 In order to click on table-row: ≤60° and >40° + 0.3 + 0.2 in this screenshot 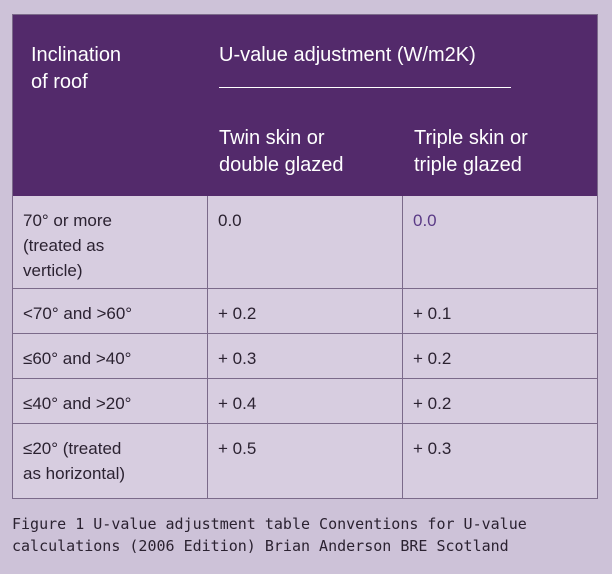, I will do `click(305, 356)`.